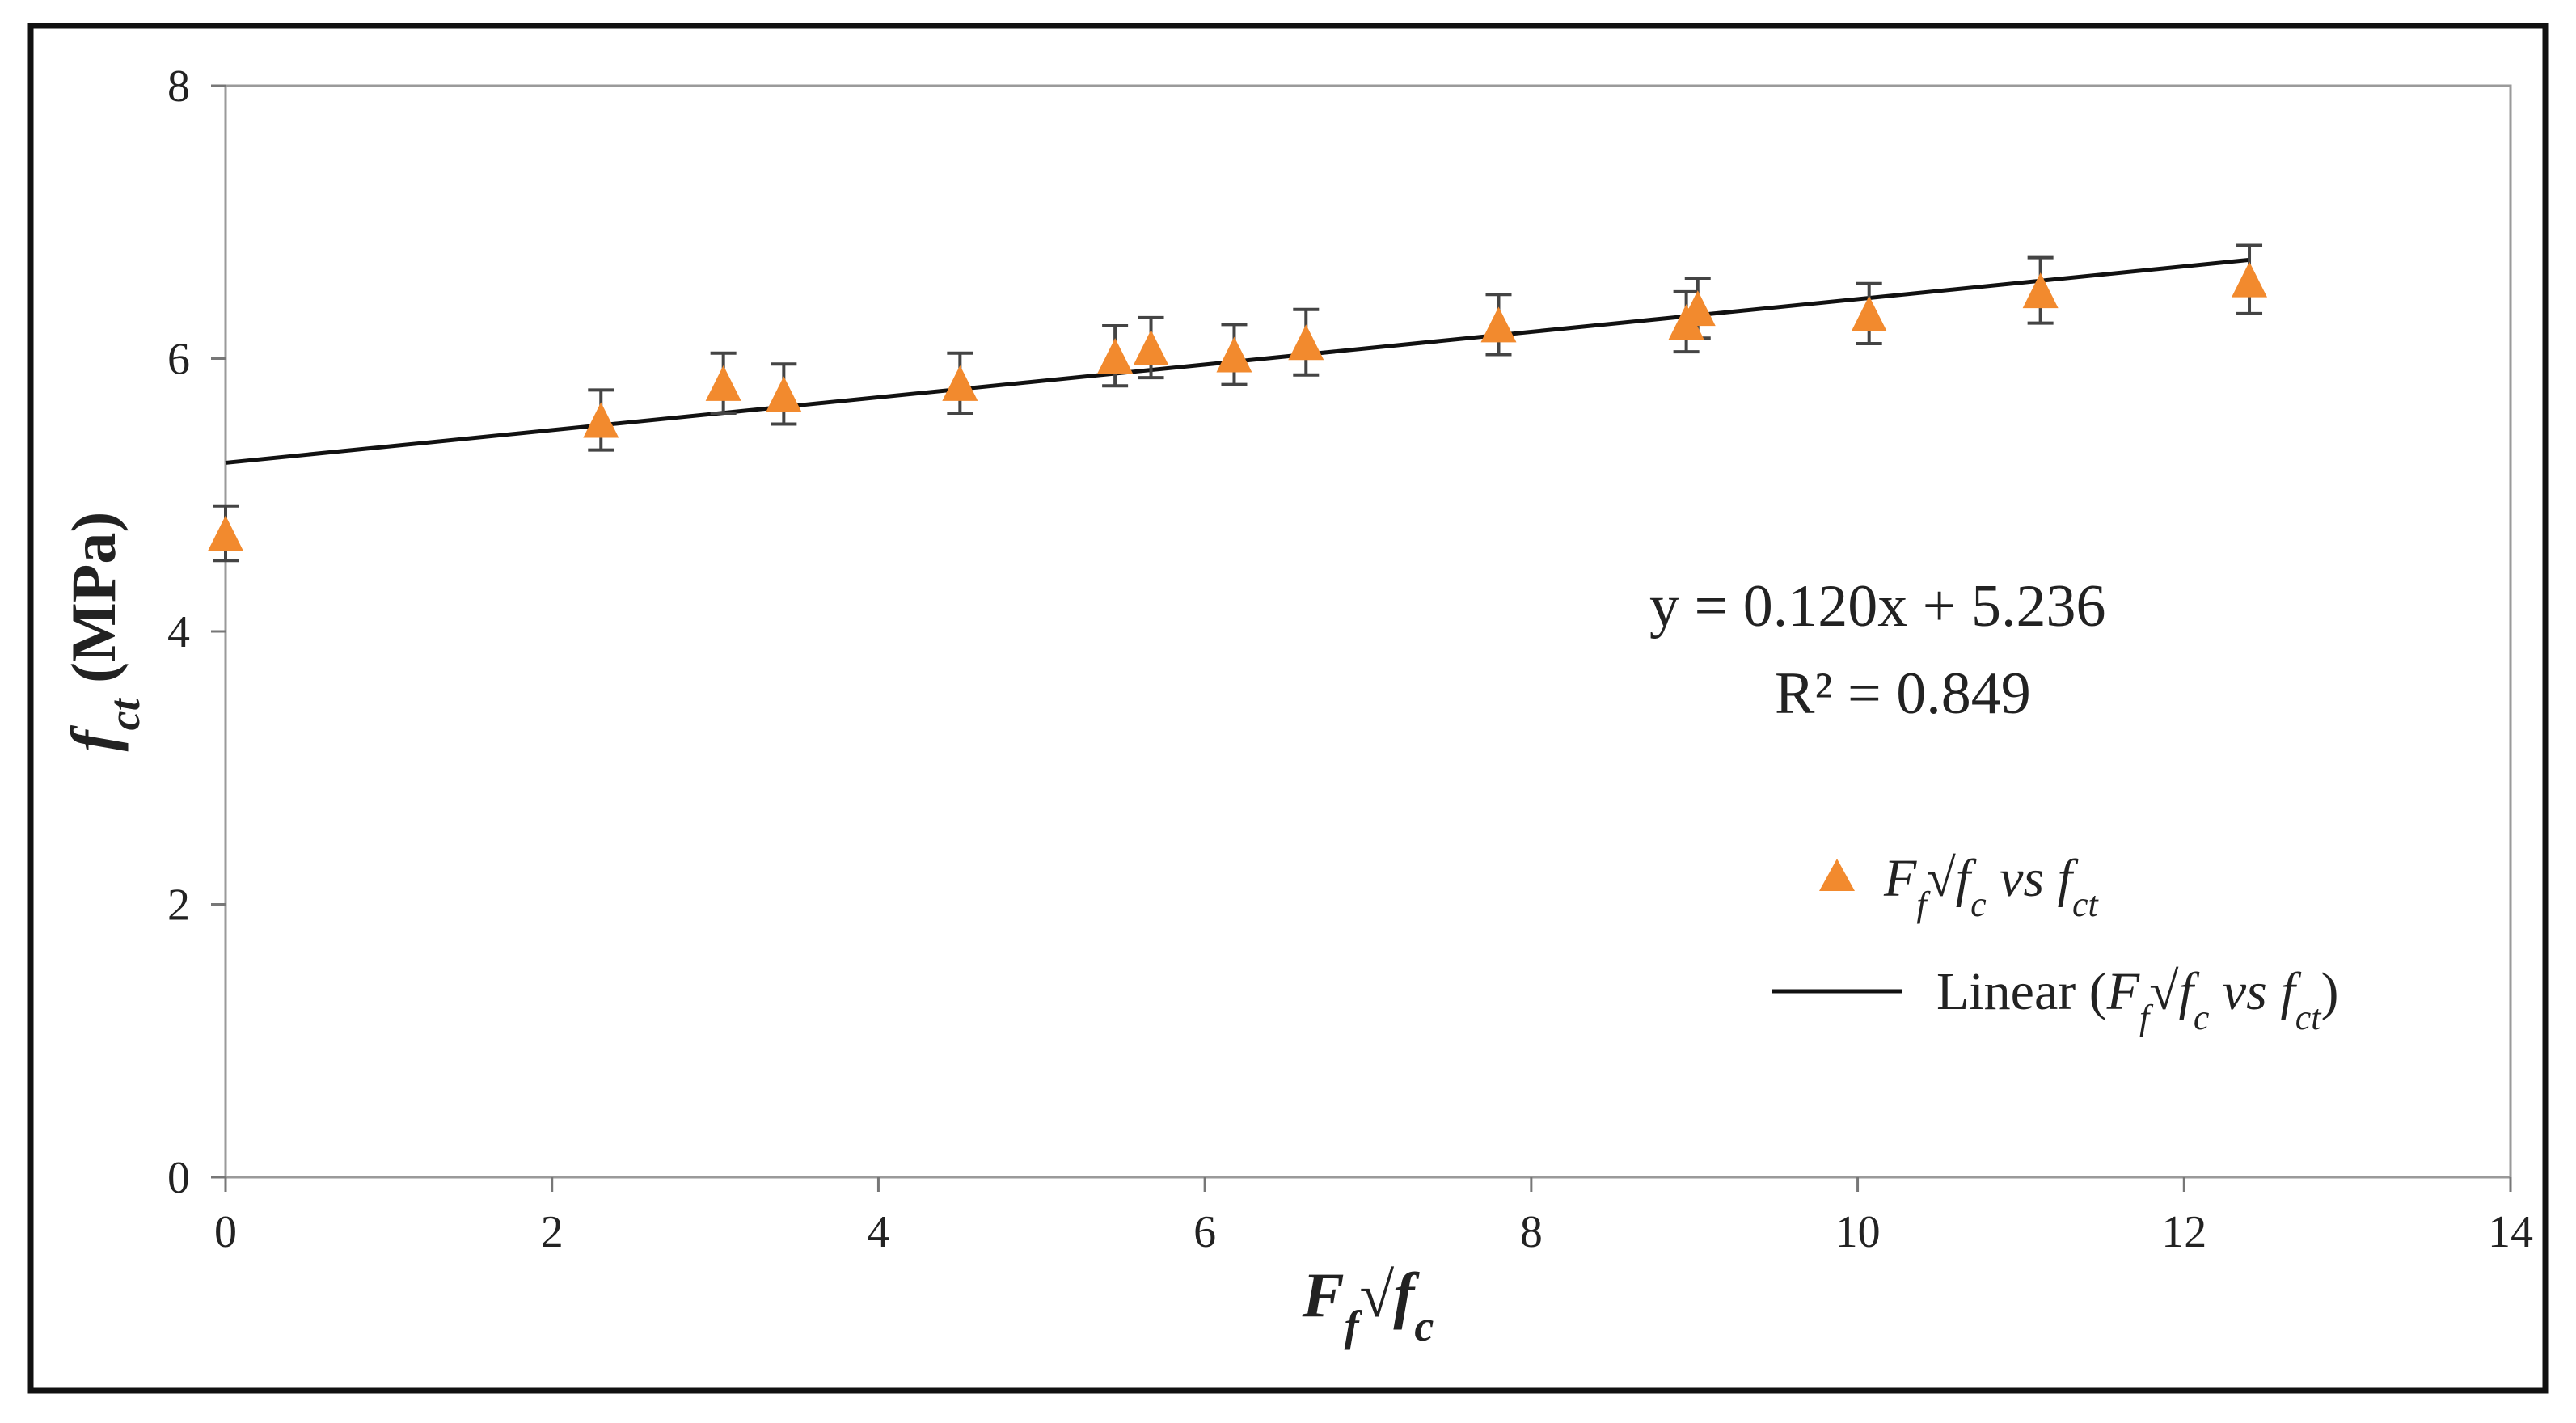 The width and height of the screenshot is (2576, 1423). What do you see at coordinates (1204, 1232) in the screenshot?
I see `x-tick-label: 6` at bounding box center [1204, 1232].